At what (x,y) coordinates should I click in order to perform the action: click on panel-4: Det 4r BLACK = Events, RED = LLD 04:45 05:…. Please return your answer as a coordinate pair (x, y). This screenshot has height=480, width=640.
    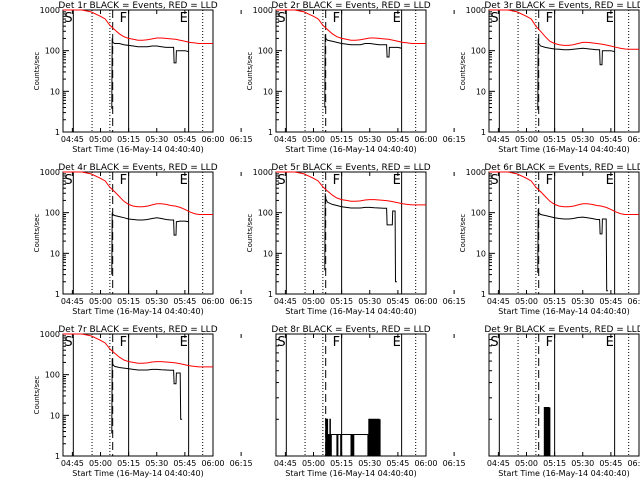
    Looking at the image, I should click on (143, 239).